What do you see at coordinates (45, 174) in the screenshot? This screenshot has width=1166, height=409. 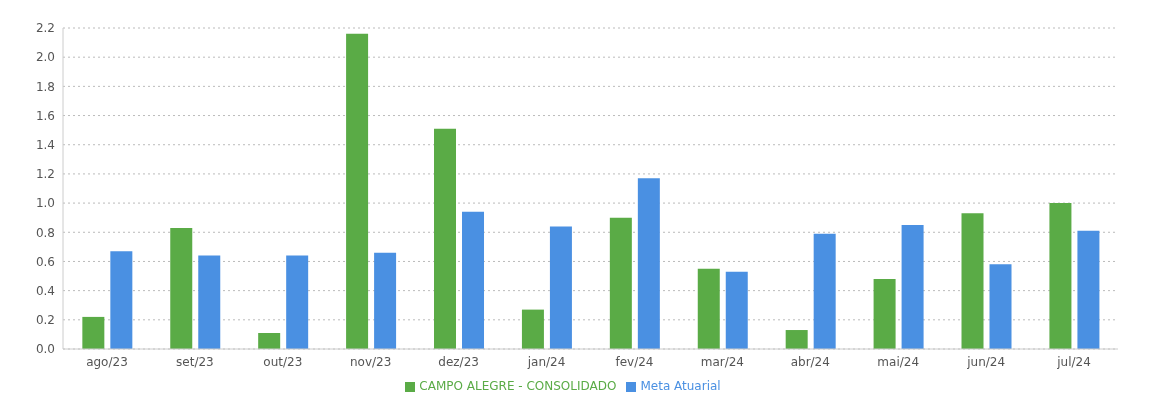 I see `y-tick-label: 1.2` at bounding box center [45, 174].